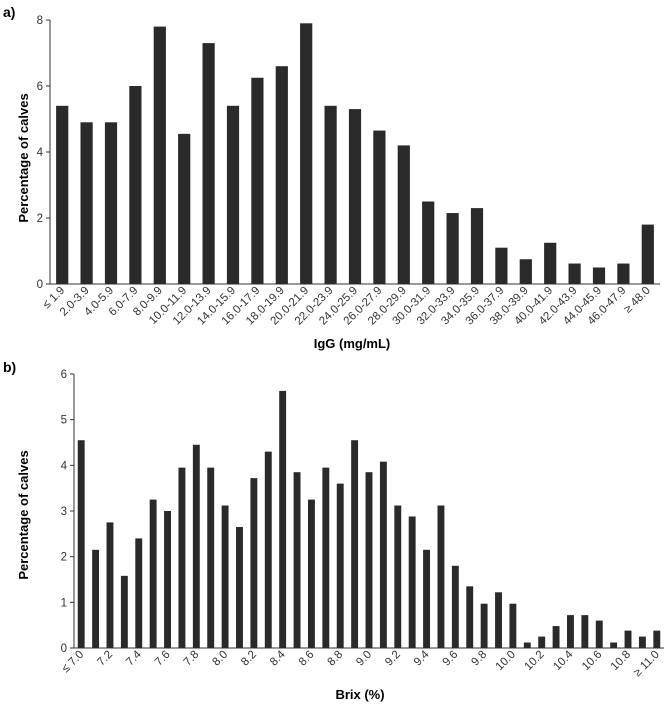  I want to click on panel-b-x-tick-label: 10.2, so click(534, 661).